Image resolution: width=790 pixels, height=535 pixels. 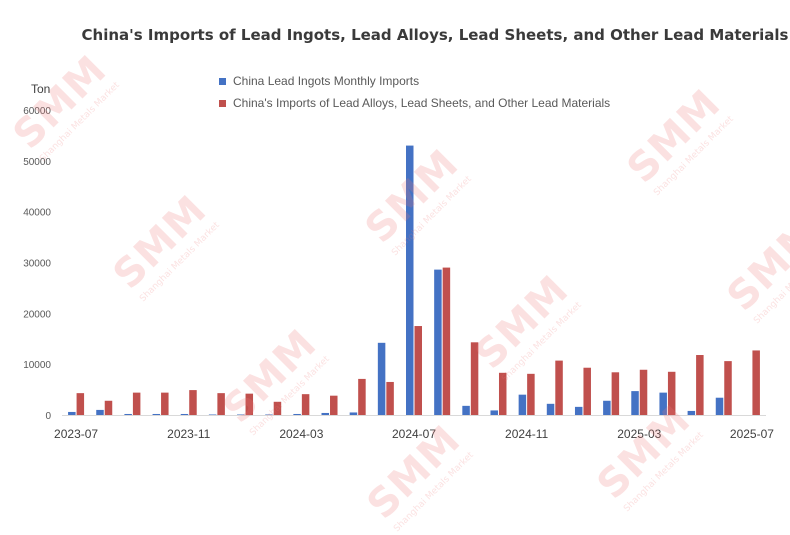 What do you see at coordinates (326, 81) in the screenshot?
I see `legend-label-lead-ingots: China Lead Ingots Monthly Imports` at bounding box center [326, 81].